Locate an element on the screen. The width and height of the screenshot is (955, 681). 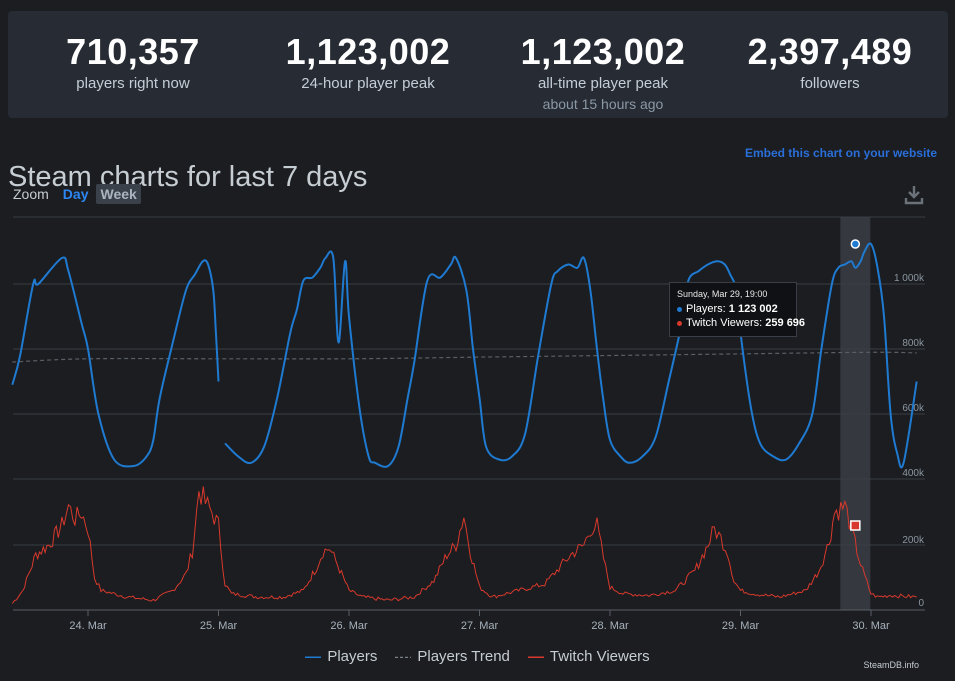
download-icon is located at coordinates (914, 195).